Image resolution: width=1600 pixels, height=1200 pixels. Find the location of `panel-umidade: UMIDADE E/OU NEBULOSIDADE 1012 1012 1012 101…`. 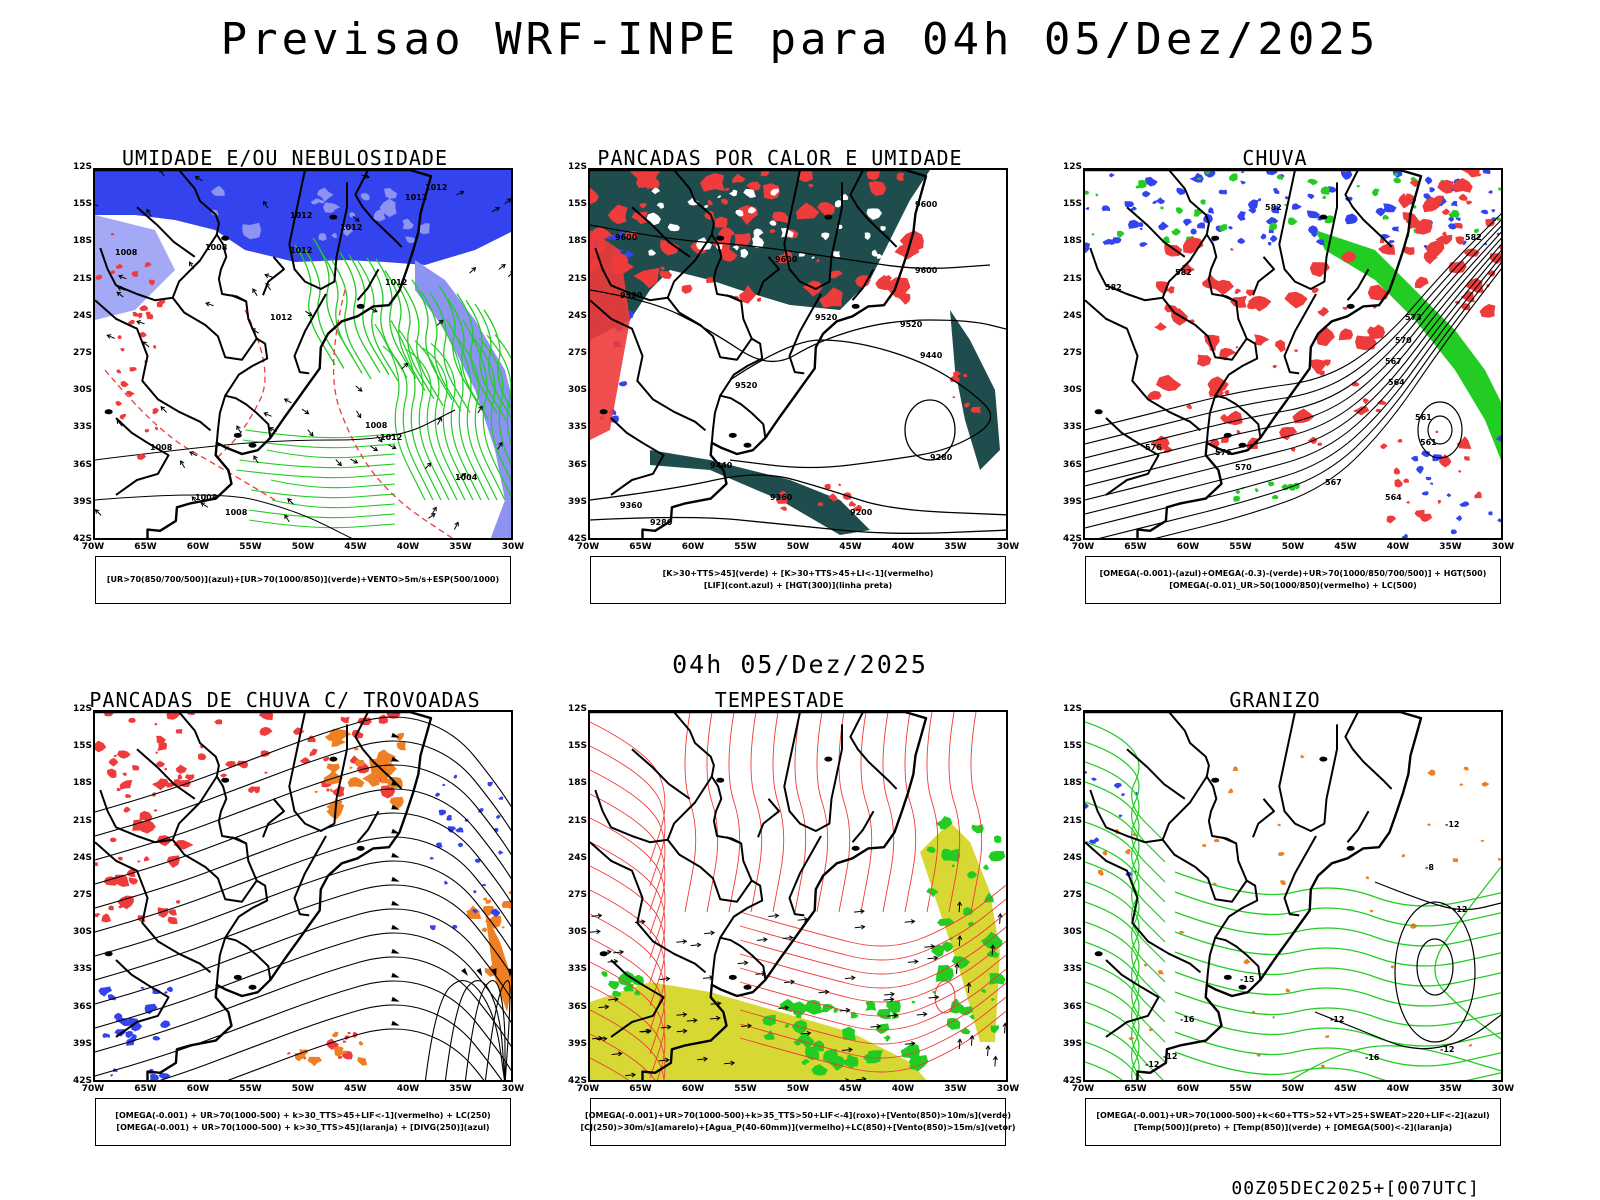

panel-umidade: UMIDADE E/OU NEBULOSIDADE 1012 1012 1012 101… is located at coordinates (287, 391).